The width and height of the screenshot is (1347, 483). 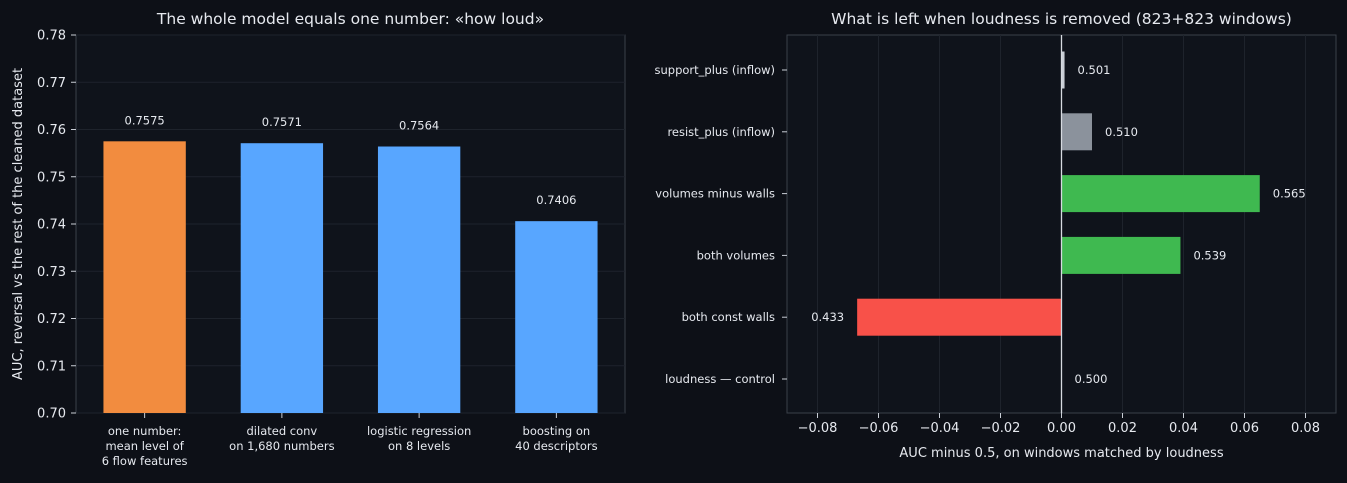 What do you see at coordinates (282, 122) in the screenshot?
I see `bar-value-label: 0.7571` at bounding box center [282, 122].